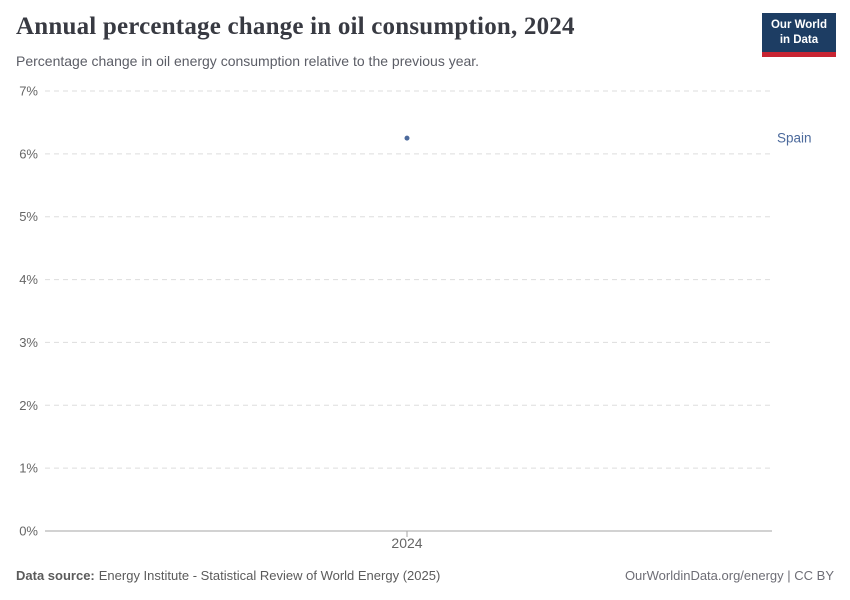  I want to click on data-source-label: Data source:, so click(55, 575).